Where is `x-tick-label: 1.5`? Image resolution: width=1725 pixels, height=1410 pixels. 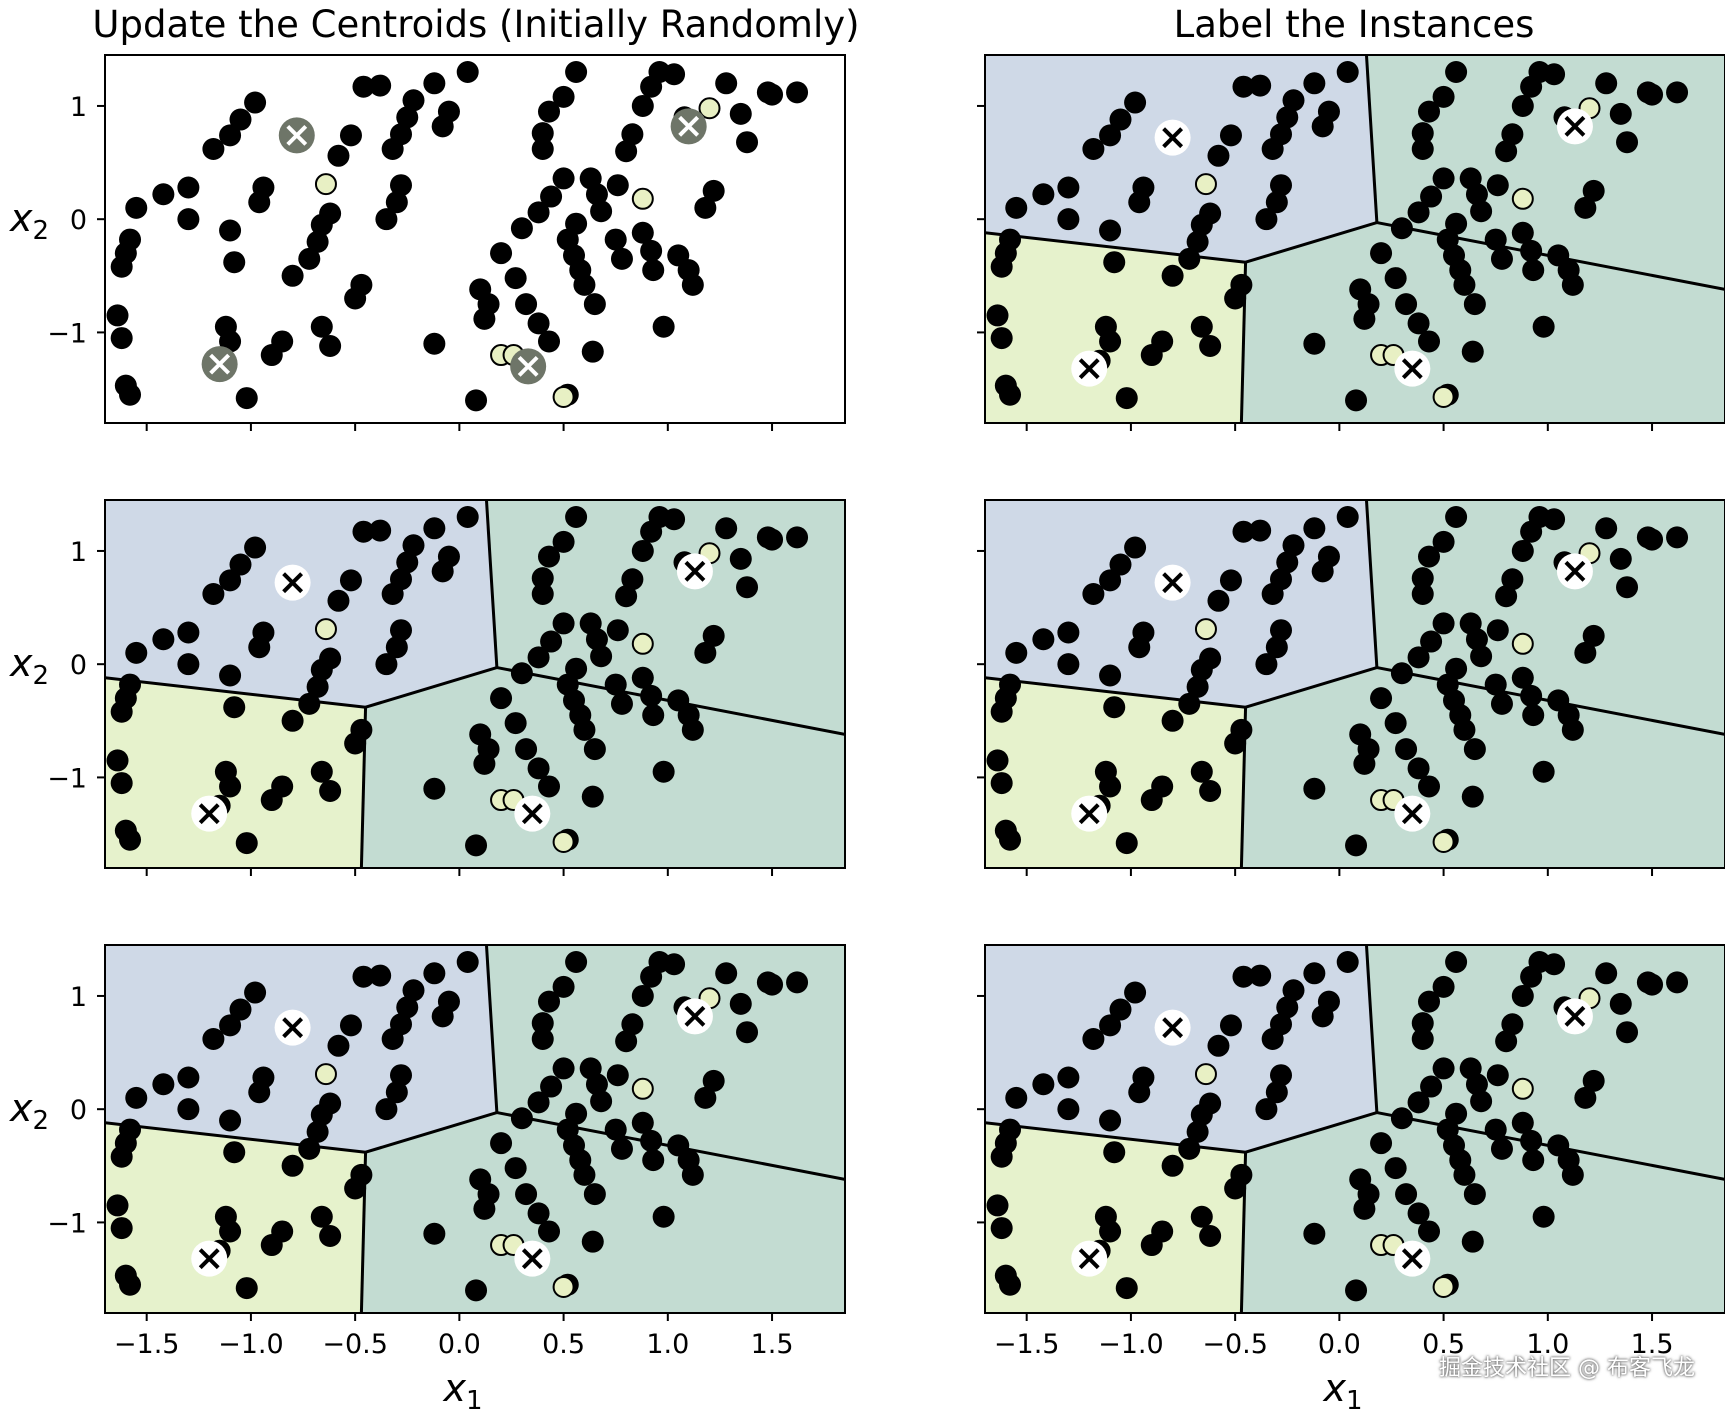 x-tick-label: 1.5 is located at coordinates (1652, 1344).